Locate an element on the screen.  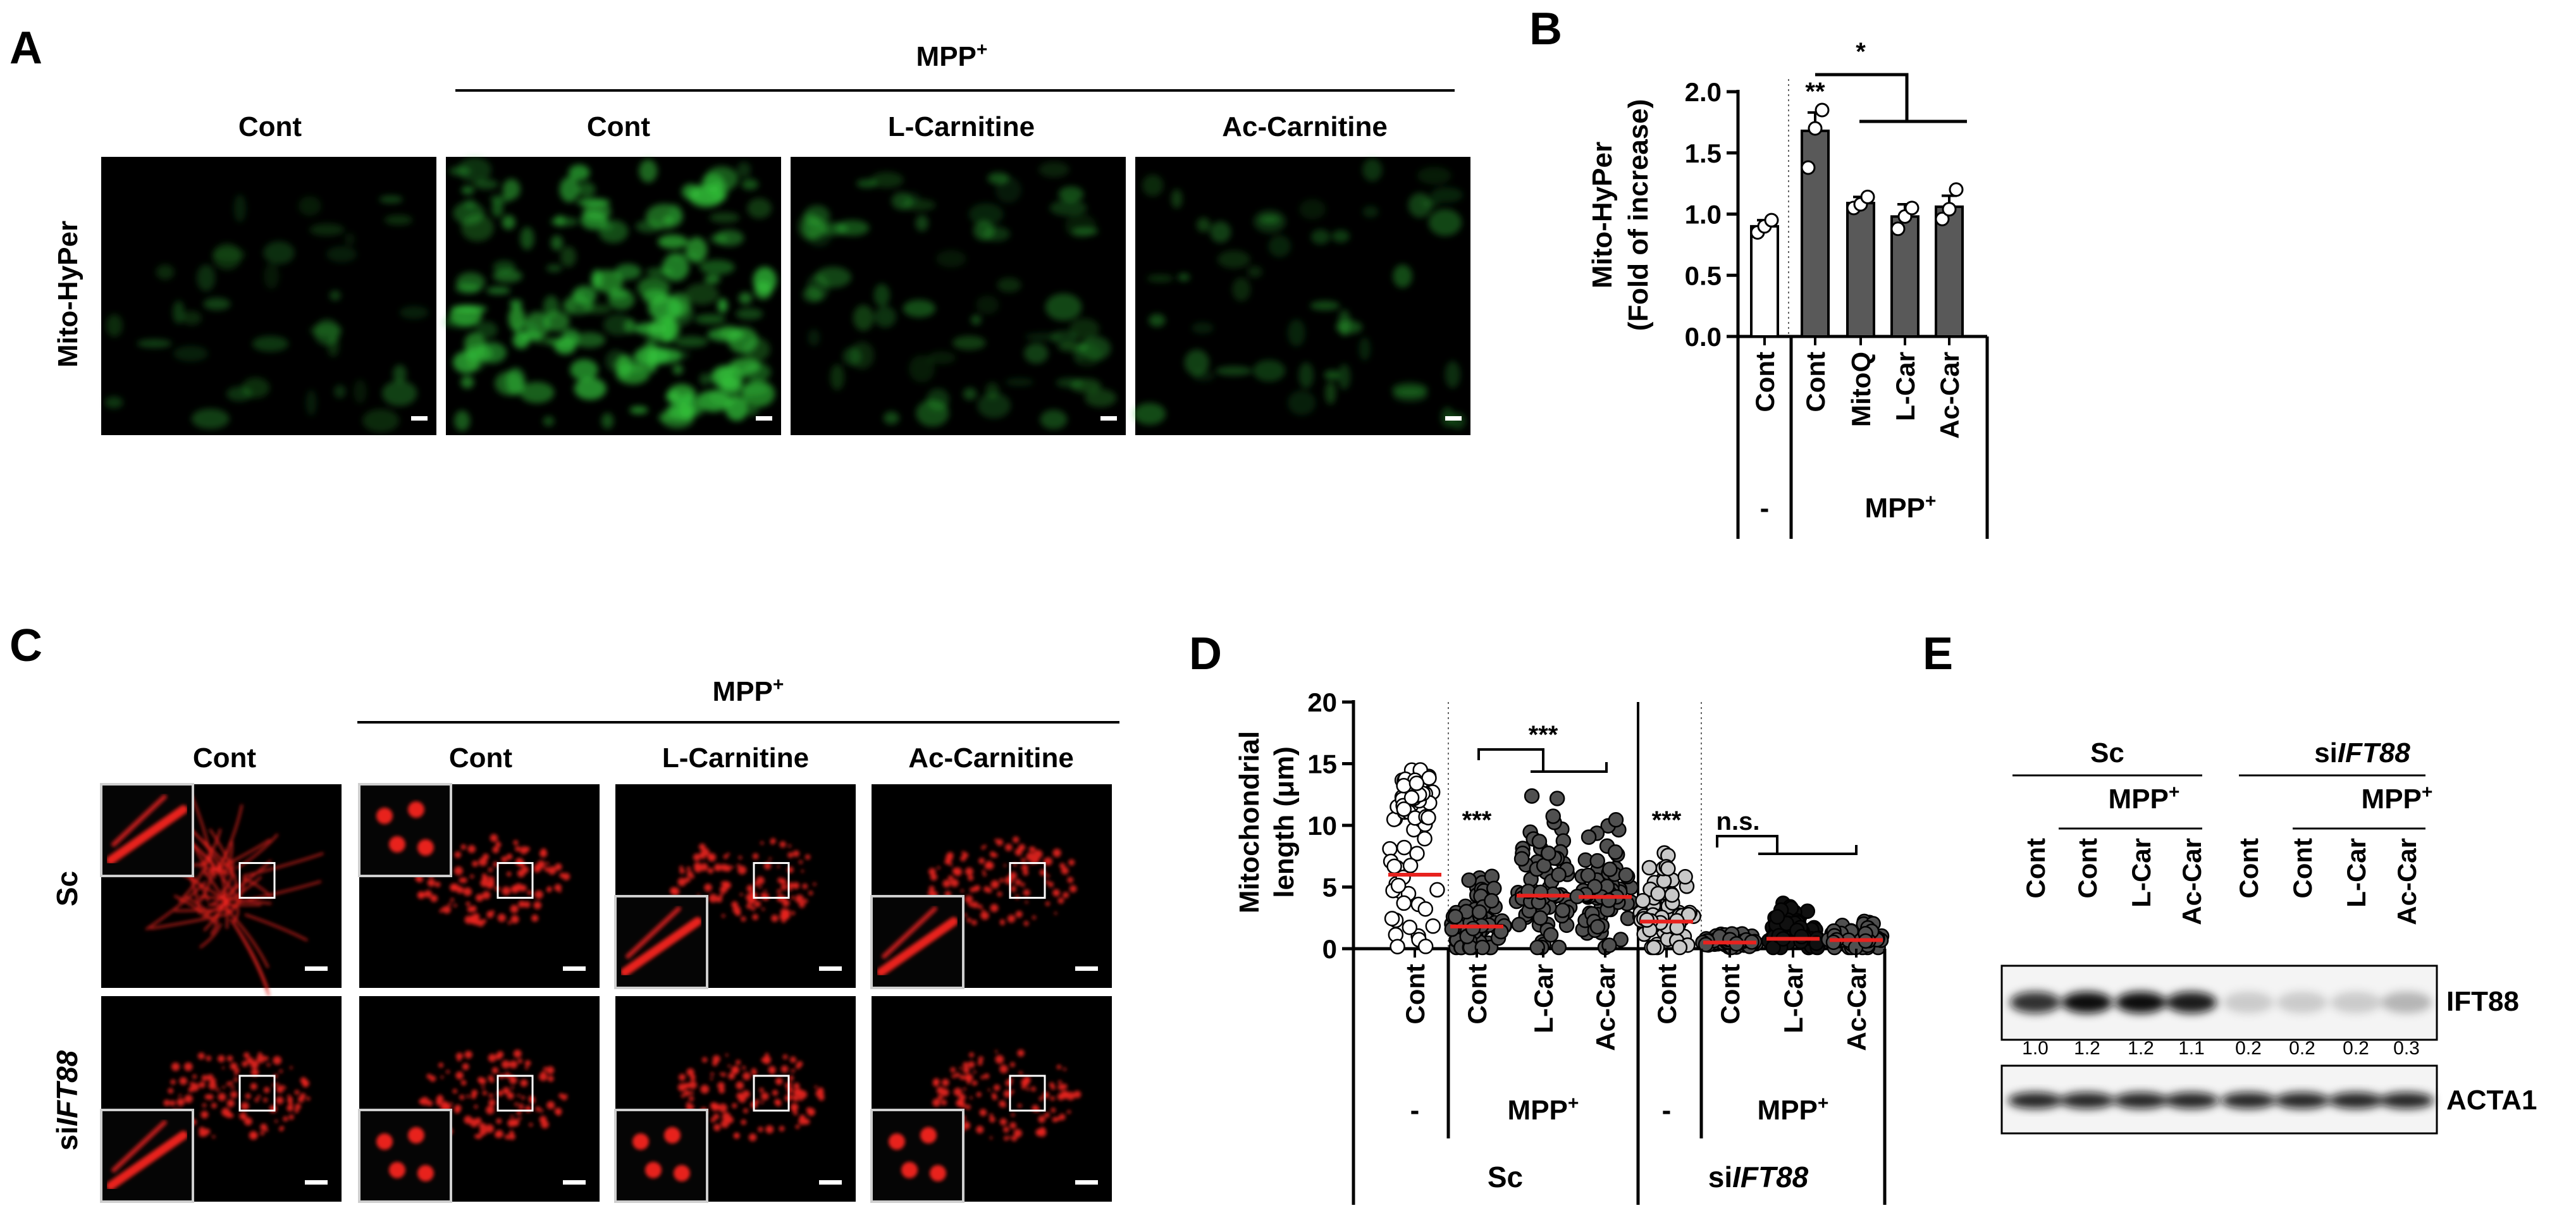
panel-a-letter: A is located at coordinates (26, 48).